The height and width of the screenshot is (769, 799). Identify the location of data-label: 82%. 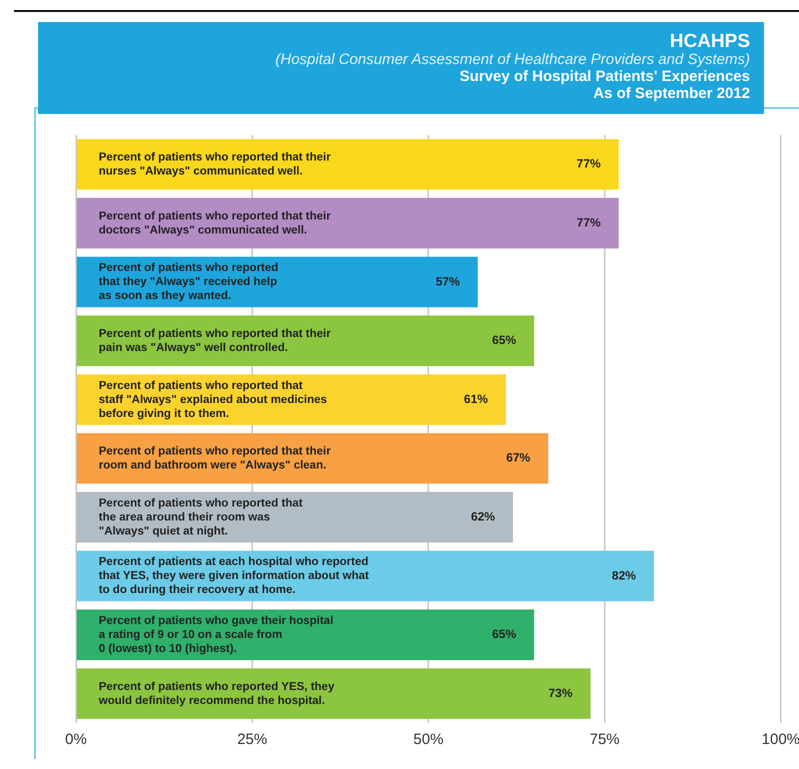
(624, 575).